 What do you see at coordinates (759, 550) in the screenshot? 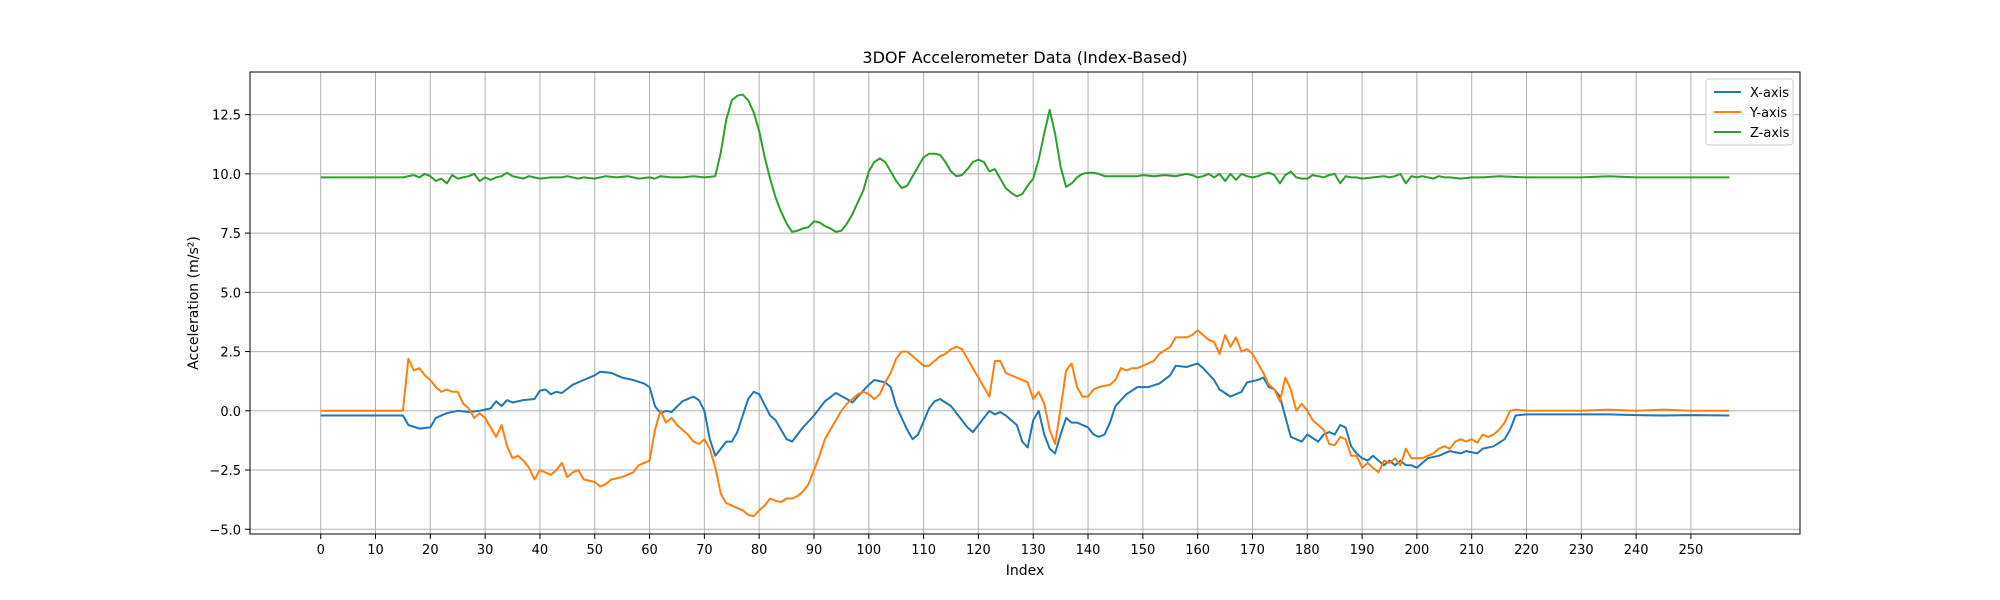
I see `x-tick-label: 80` at bounding box center [759, 550].